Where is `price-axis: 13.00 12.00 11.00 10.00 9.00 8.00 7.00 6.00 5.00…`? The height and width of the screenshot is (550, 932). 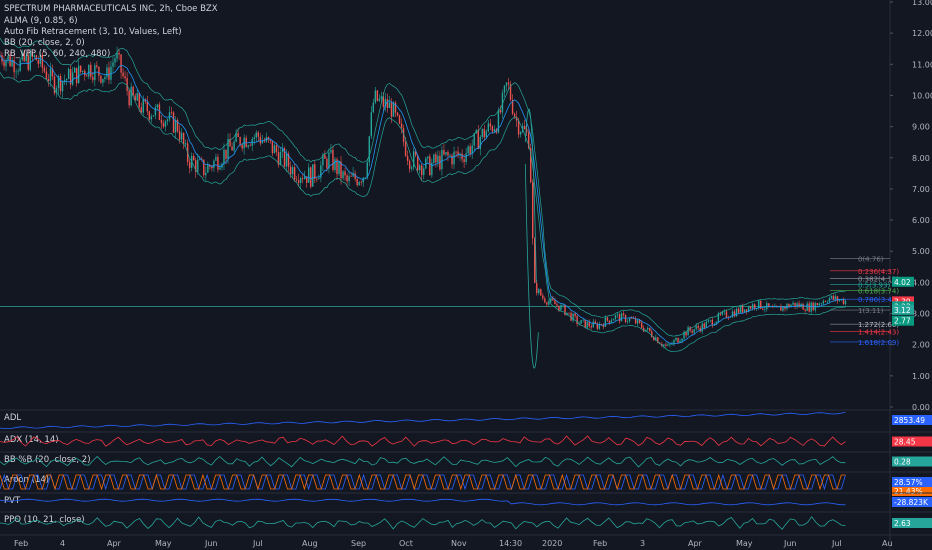 price-axis: 13.00 12.00 11.00 10.00 9.00 8.00 7.00 6.00 5.00… is located at coordinates (911, 206).